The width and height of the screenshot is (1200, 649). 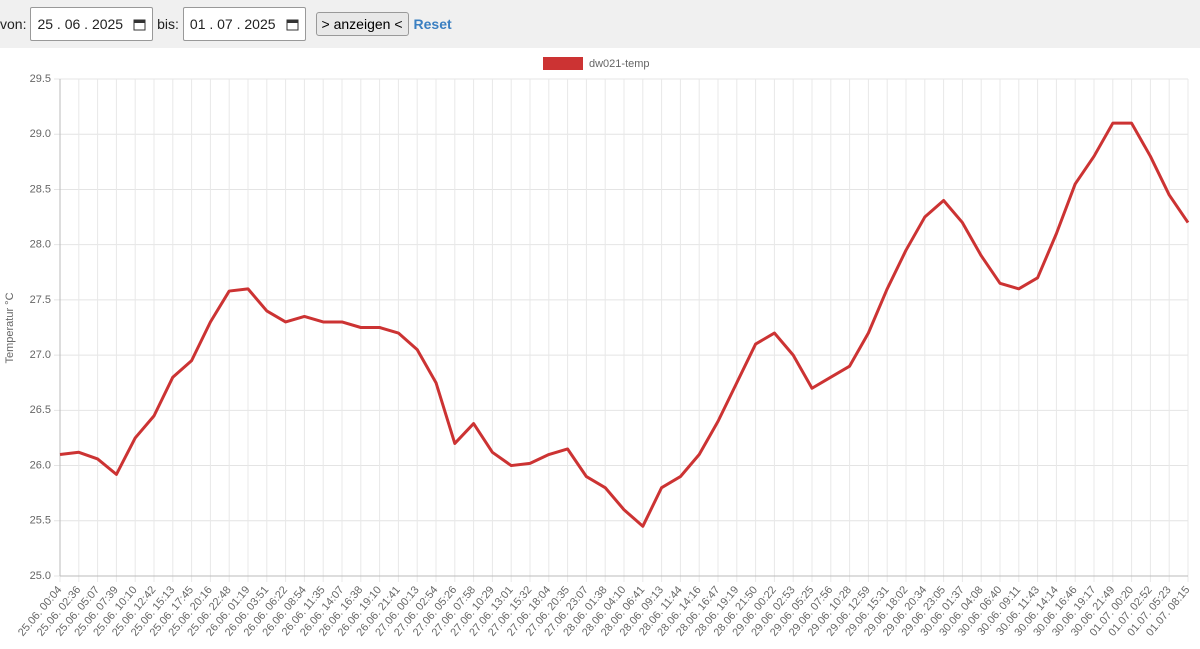 I want to click on y-tick-label: 26.0, so click(x=40, y=465).